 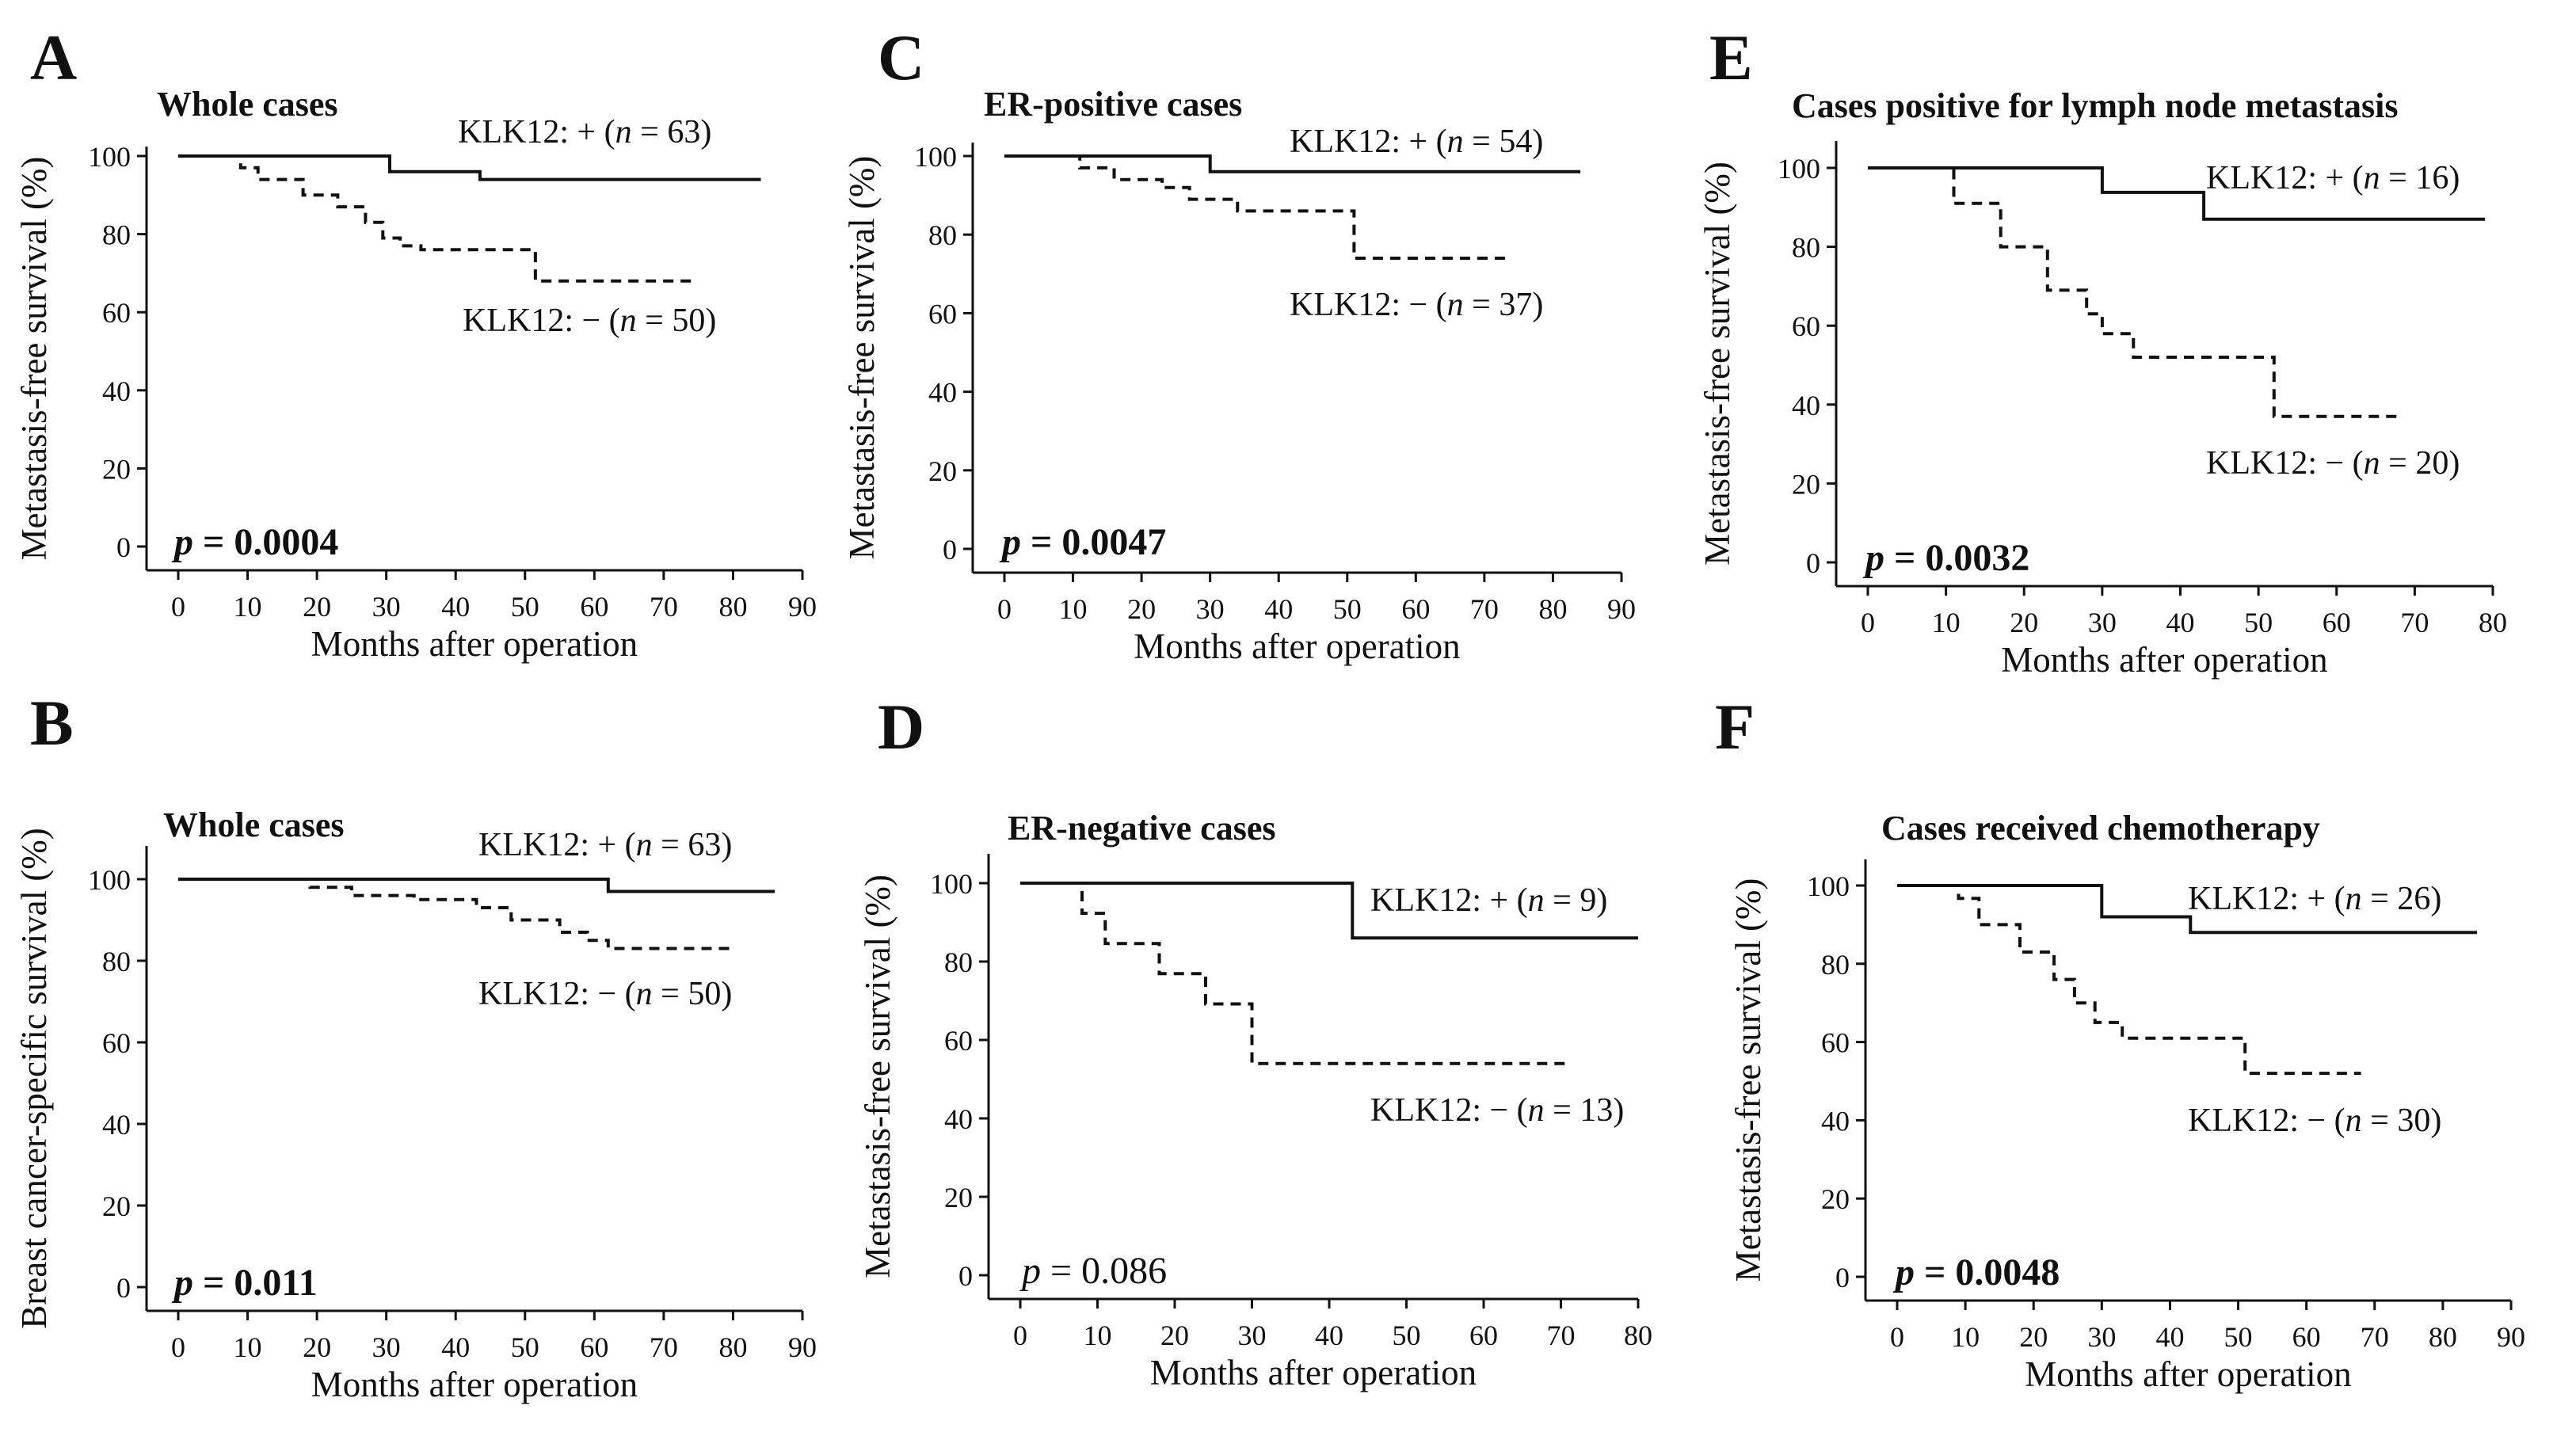 What do you see at coordinates (2100, 828) in the screenshot?
I see `panel-title: Cases received chemotherapy` at bounding box center [2100, 828].